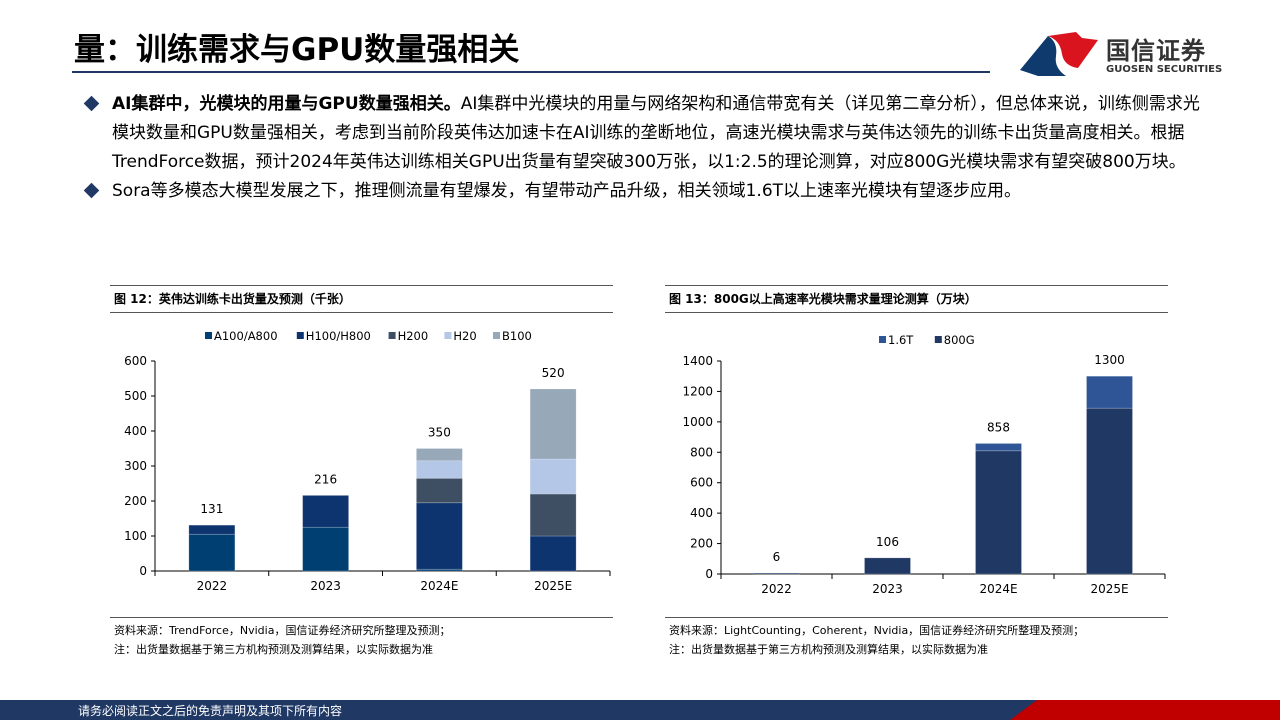 Image resolution: width=1280 pixels, height=720 pixels. What do you see at coordinates (517, 336) in the screenshot?
I see `legend-label: B100` at bounding box center [517, 336].